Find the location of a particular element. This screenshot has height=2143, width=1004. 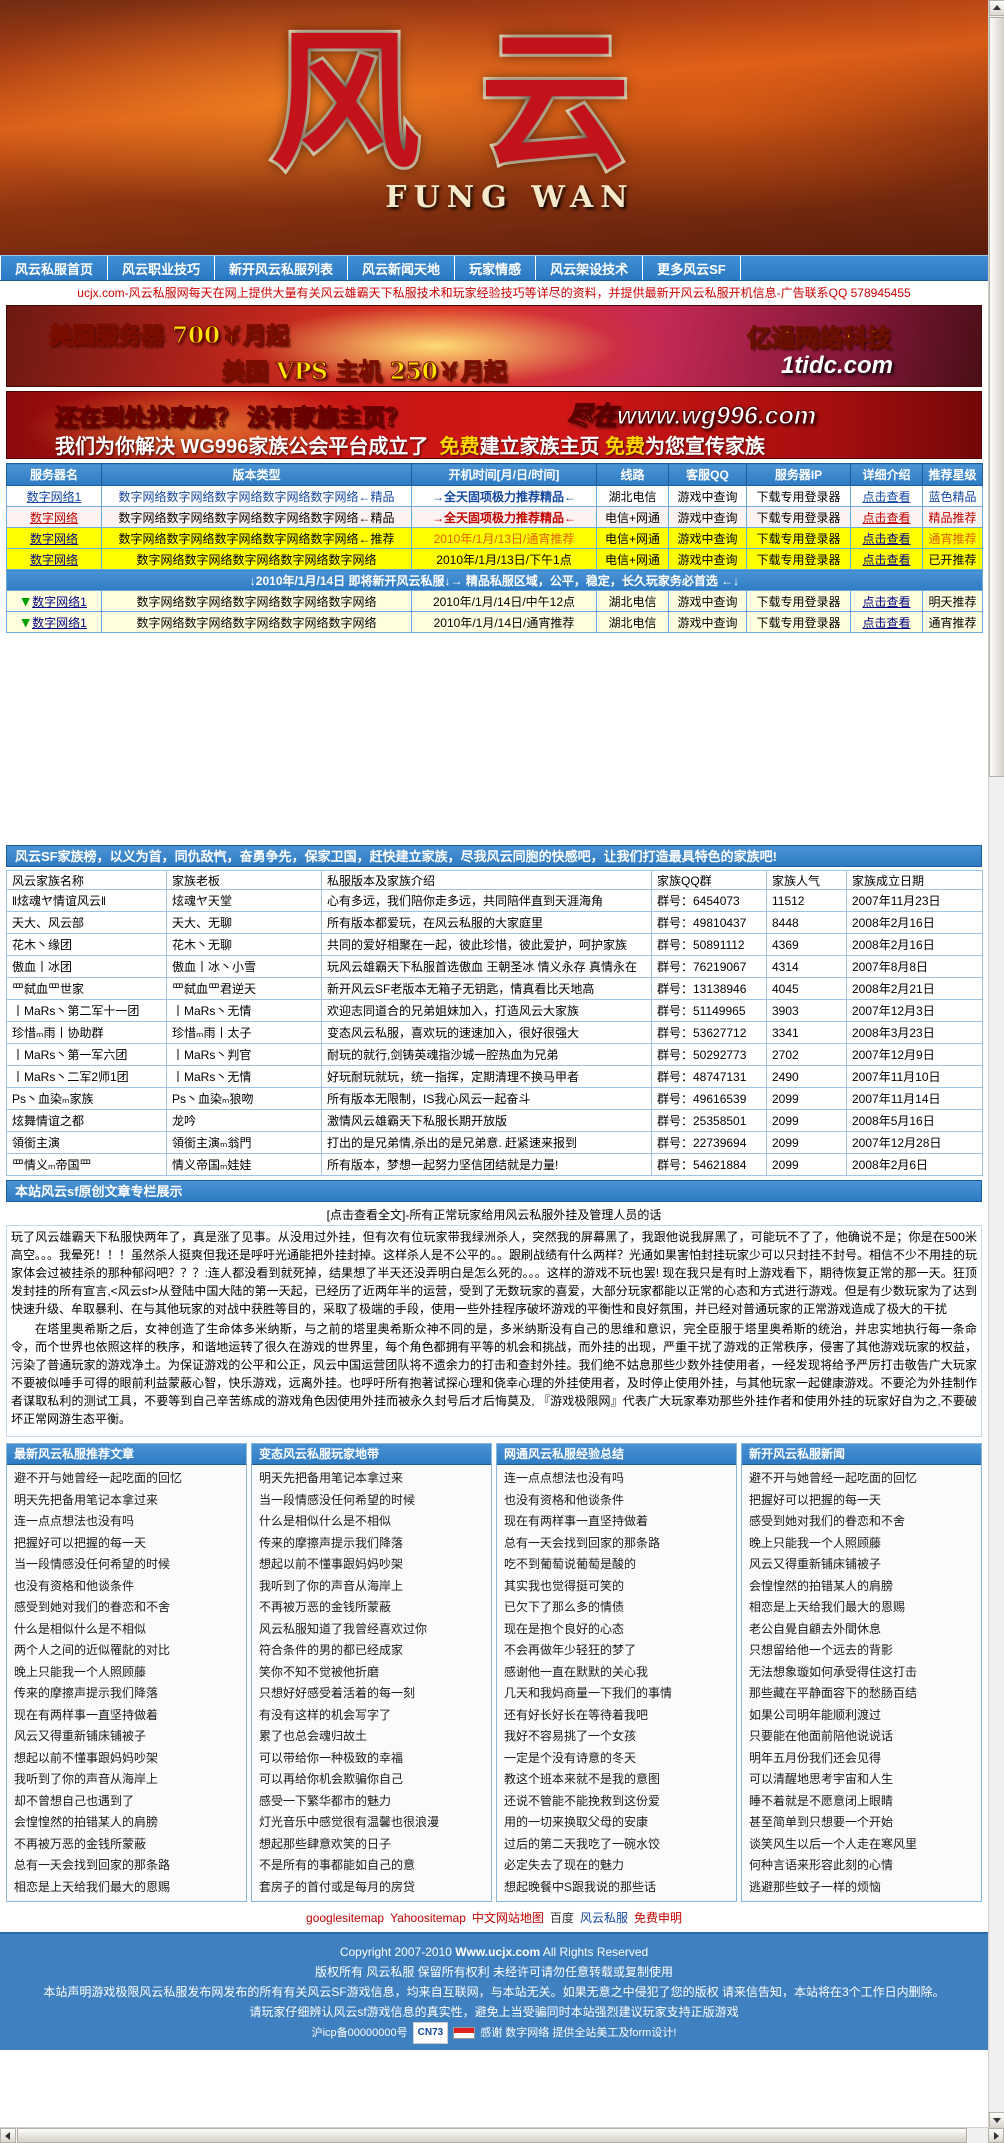

list-item: 谈笑风生以后一个人走在寒风里 is located at coordinates (833, 1843).